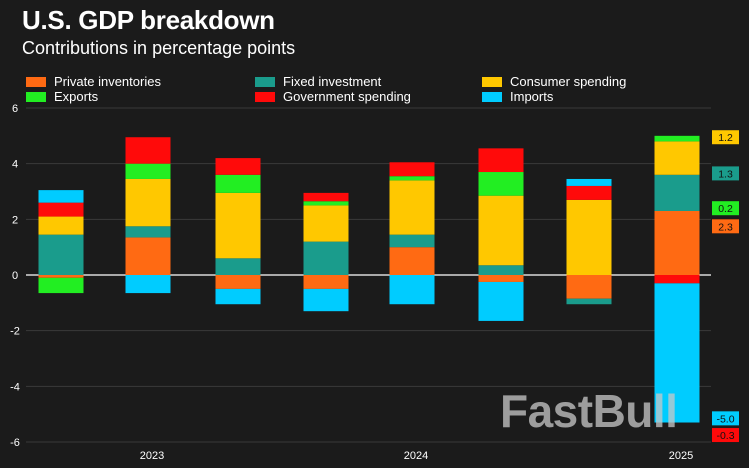  What do you see at coordinates (501, 270) in the screenshot?
I see `bar-segment-fixed-investment-2024-q2` at bounding box center [501, 270].